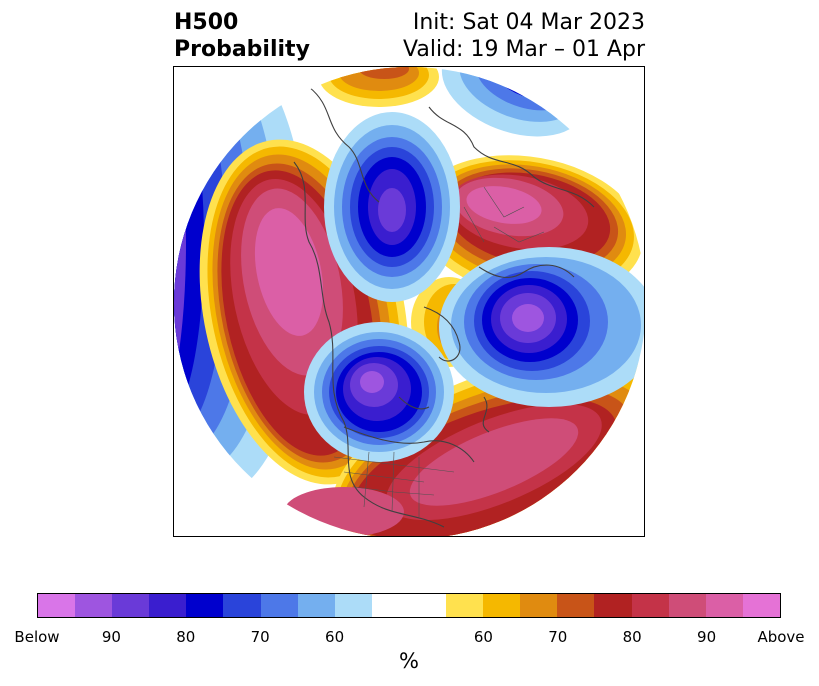 The height and width of the screenshot is (686, 819). I want to click on valid-range: Valid: 19 Mar – 01 Apr, so click(524, 49).